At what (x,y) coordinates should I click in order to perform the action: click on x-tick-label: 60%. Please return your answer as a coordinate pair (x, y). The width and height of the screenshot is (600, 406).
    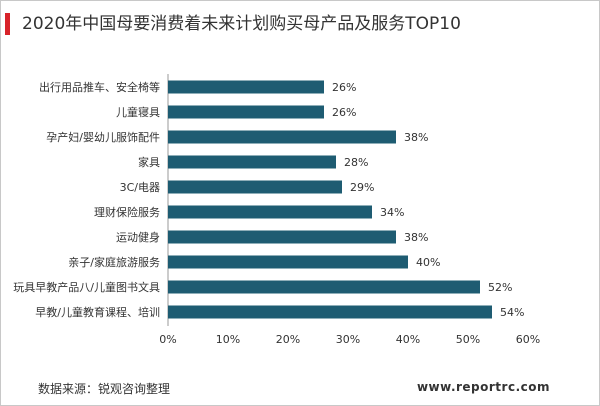
    Looking at the image, I should click on (528, 339).